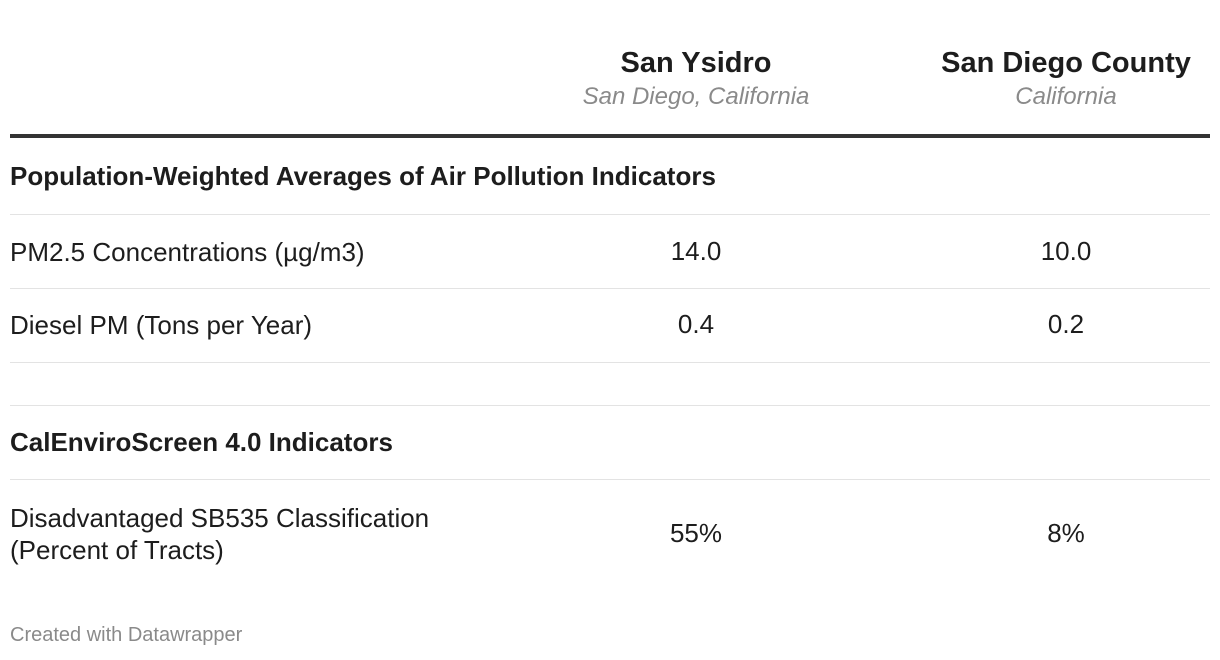 The image size is (1220, 660). I want to click on column-header-san-diego-county: San Diego County California, so click(1065, 78).